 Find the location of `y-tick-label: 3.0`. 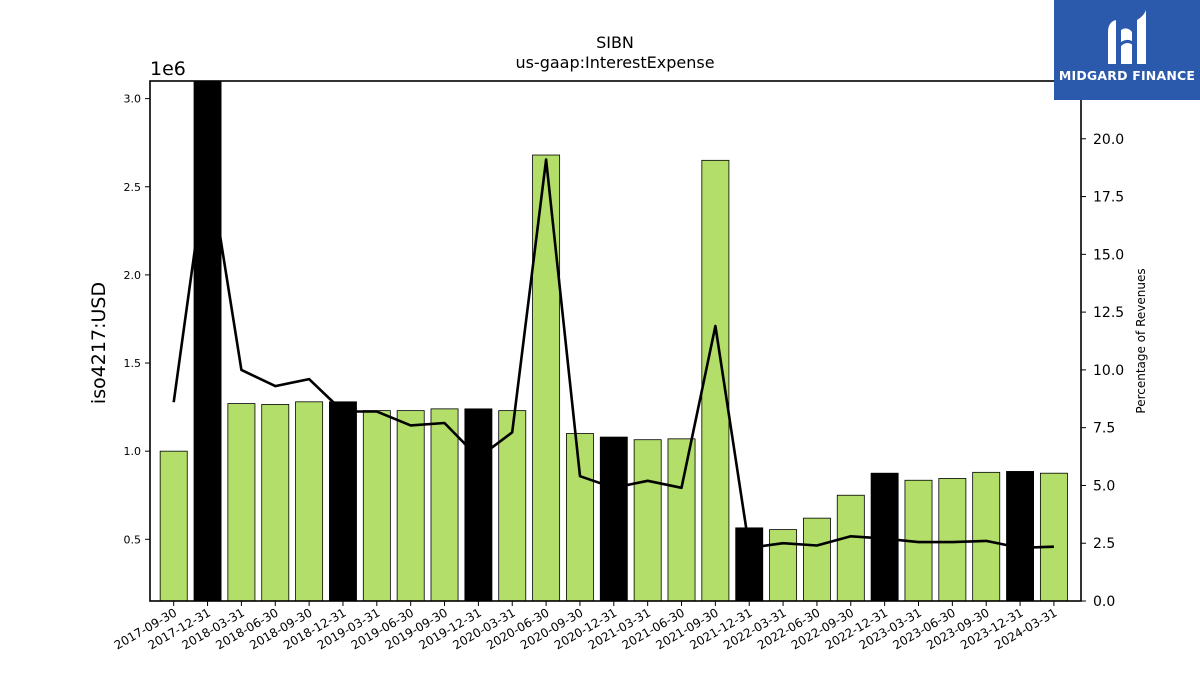

y-tick-label: 3.0 is located at coordinates (133, 99).